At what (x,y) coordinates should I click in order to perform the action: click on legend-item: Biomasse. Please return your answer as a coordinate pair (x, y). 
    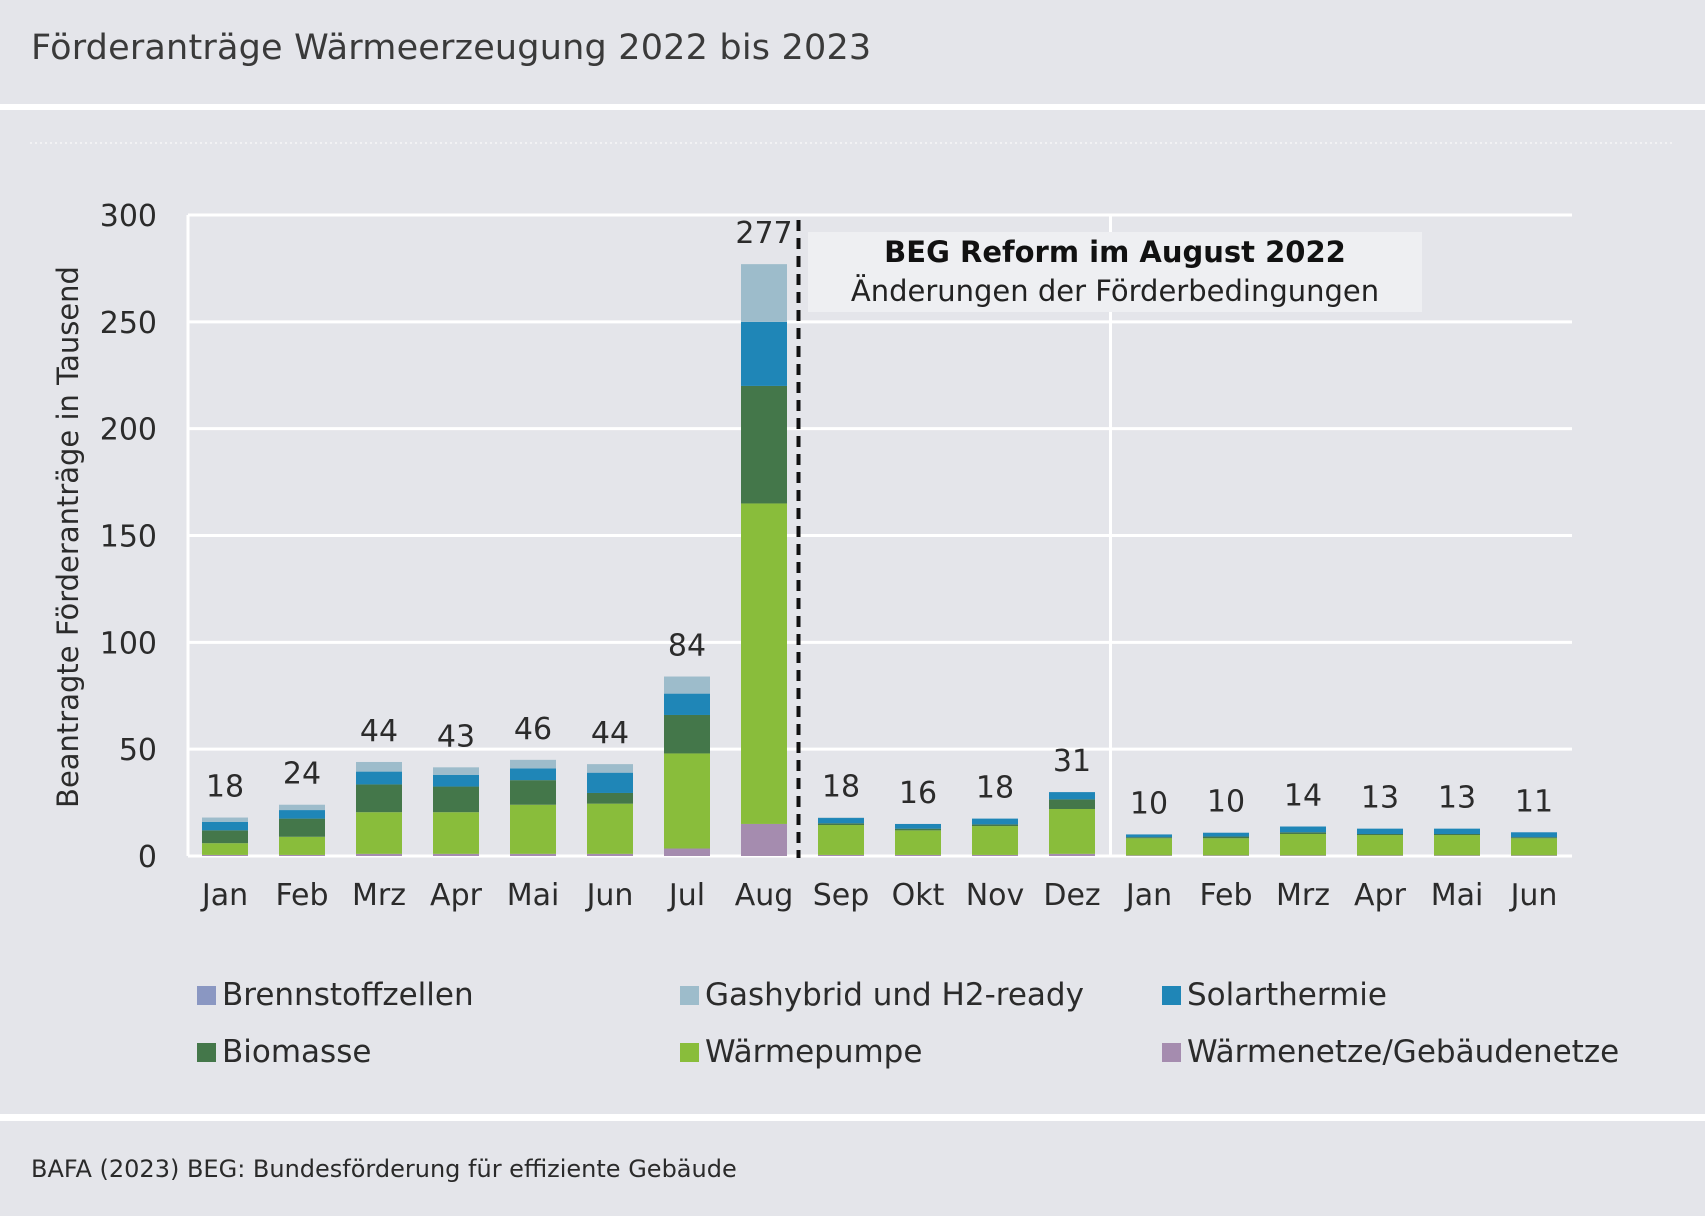
    Looking at the image, I should click on (284, 1052).